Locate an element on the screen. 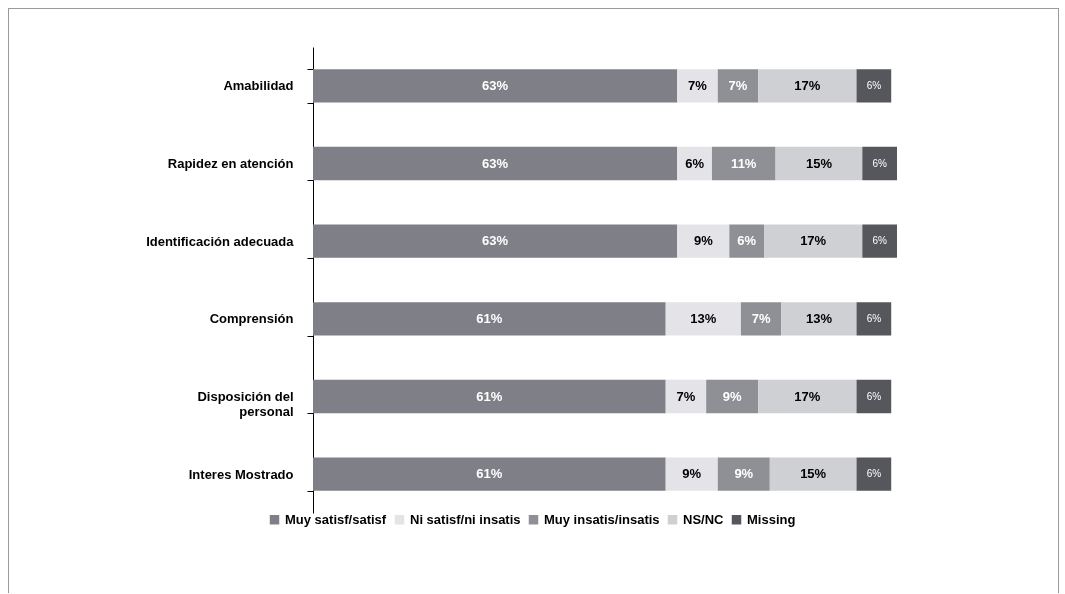  legend-label: Muy insatis/insatis is located at coordinates (602, 519).